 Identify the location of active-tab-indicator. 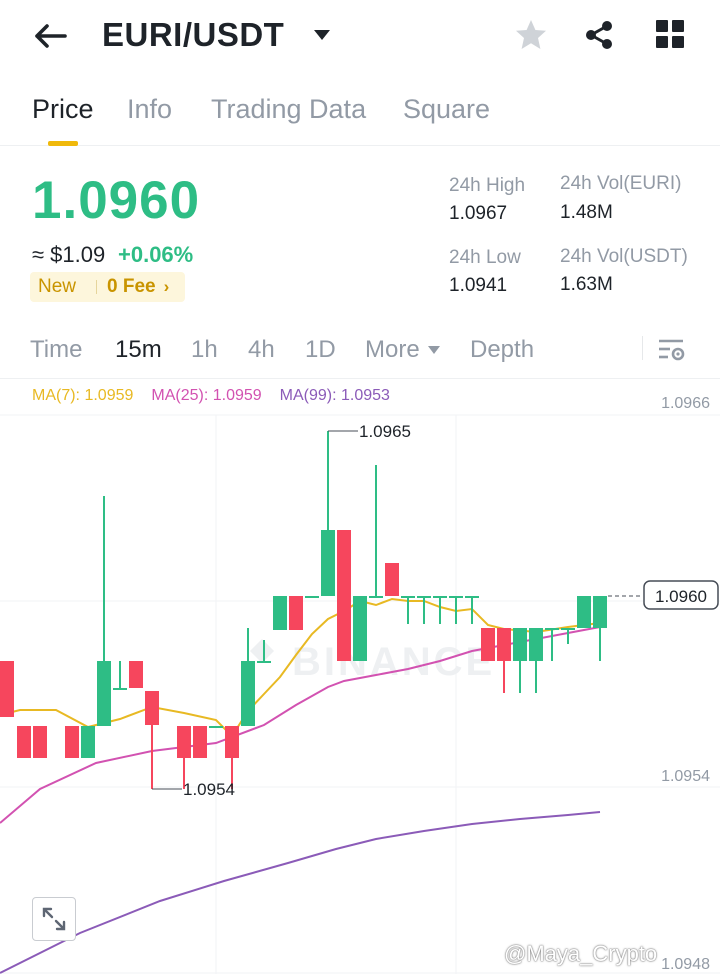
(63, 143).